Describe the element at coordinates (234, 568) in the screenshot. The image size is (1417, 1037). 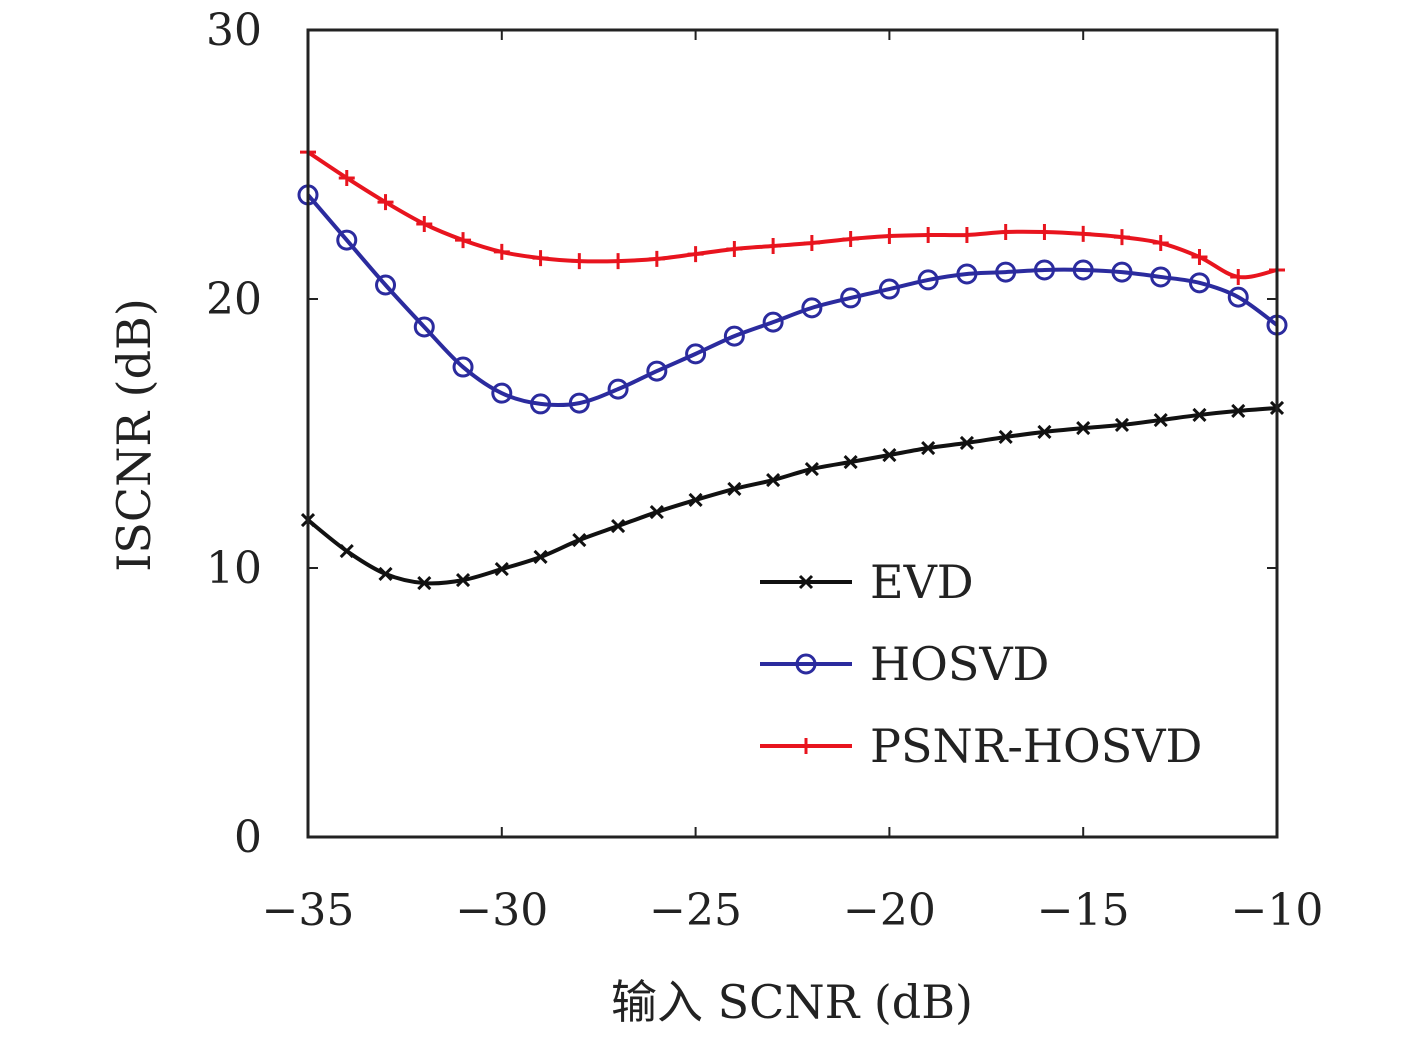
I see `y-tick-label: 10` at that location.